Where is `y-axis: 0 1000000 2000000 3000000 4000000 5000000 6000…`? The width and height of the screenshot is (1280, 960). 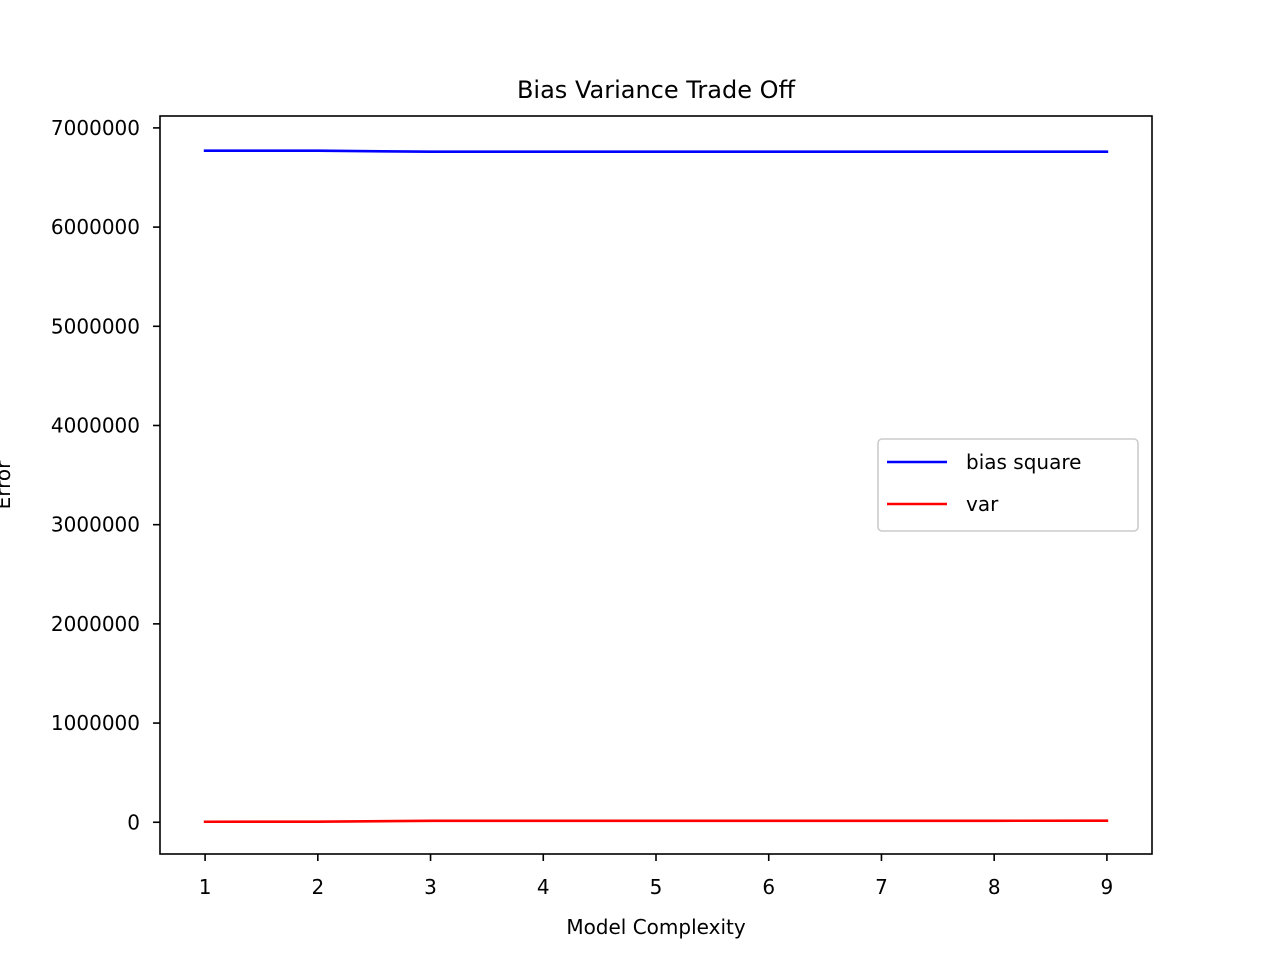
y-axis: 0 1000000 2000000 3000000 4000000 5000000 6000… is located at coordinates (105, 475).